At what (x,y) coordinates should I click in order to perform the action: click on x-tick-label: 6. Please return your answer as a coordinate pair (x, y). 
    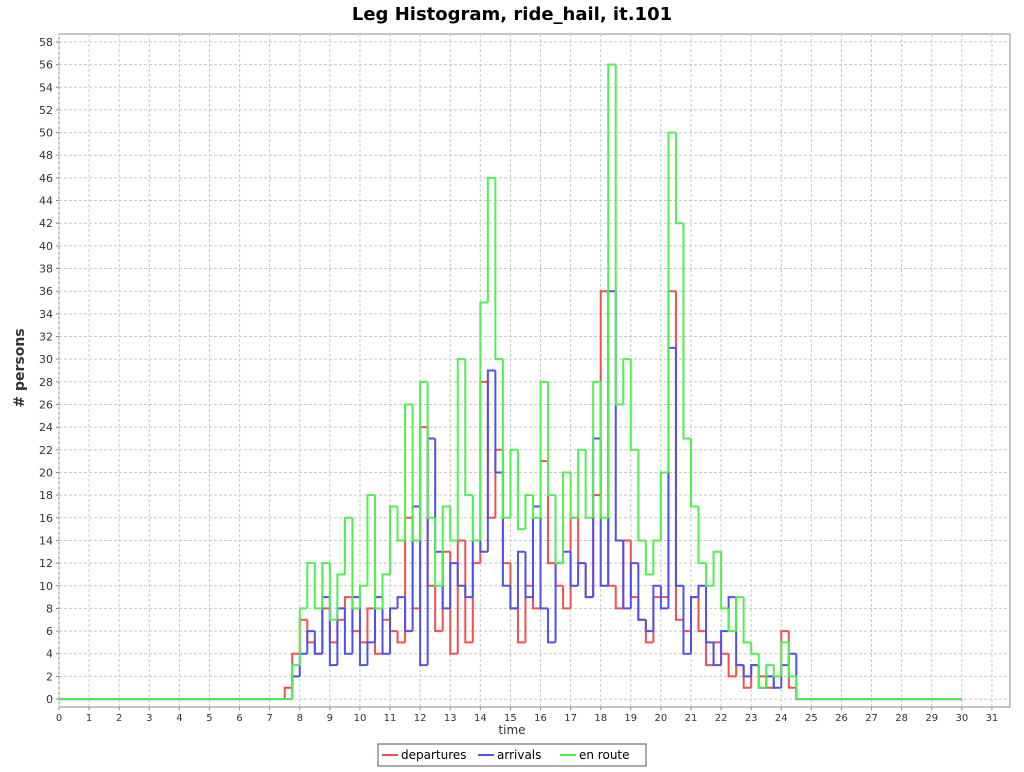
    Looking at the image, I should click on (239, 718).